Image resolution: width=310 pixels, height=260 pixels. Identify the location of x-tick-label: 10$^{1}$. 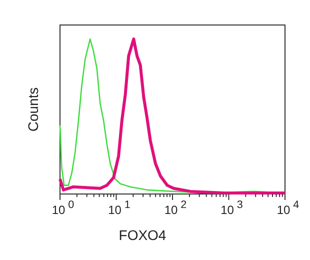
(119, 208).